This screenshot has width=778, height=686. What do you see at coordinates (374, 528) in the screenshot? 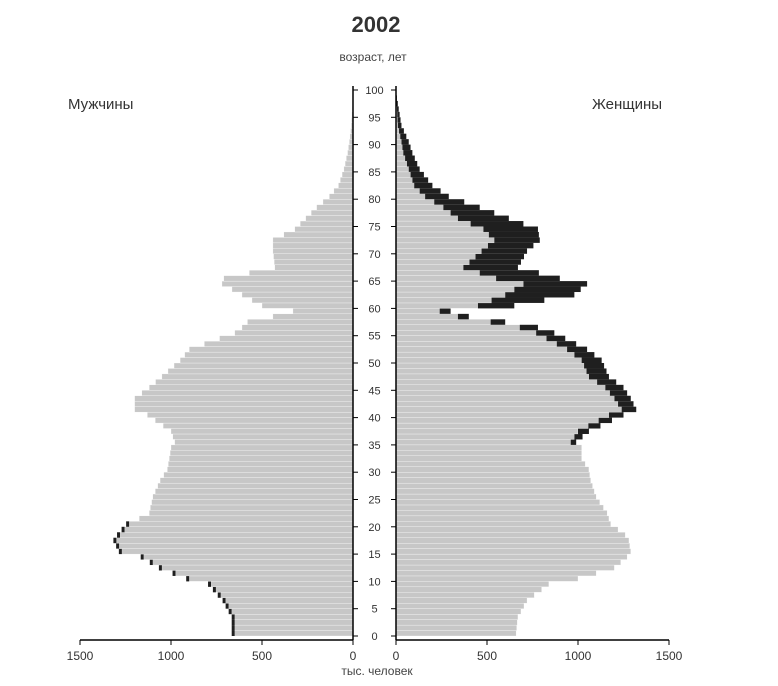
I see `age-tick-label-20: 20` at bounding box center [374, 528].